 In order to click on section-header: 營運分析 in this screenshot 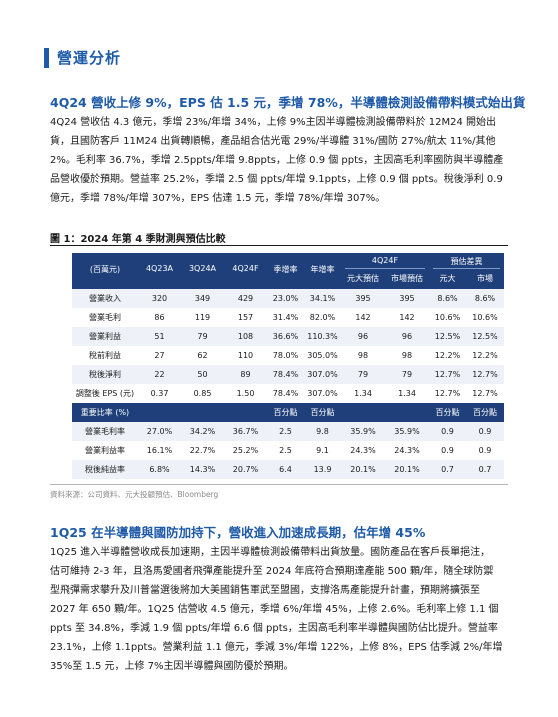, I will do `click(82, 57)`.